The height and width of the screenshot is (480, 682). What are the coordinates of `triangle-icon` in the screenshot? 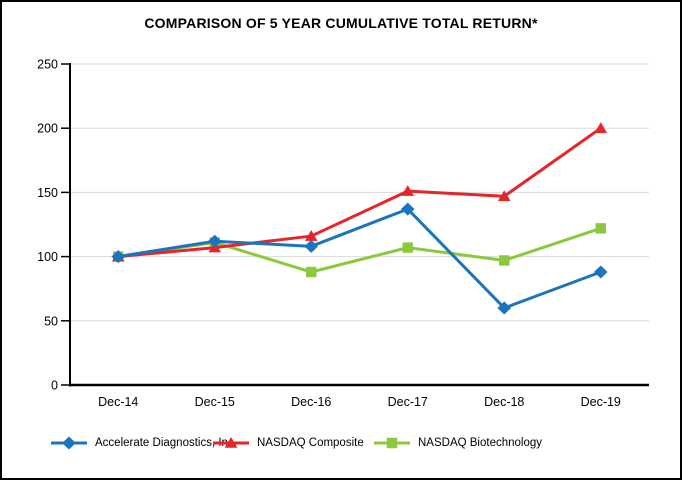 It's located at (231, 442).